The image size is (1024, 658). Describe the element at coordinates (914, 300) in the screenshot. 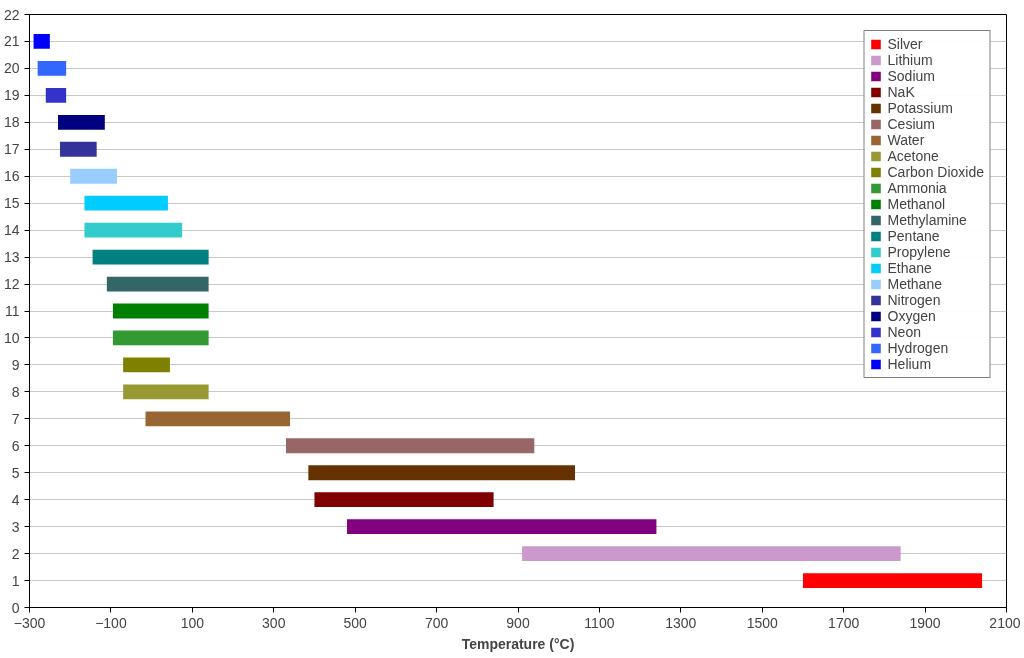

I see `legend-label: Nitrogen` at that location.